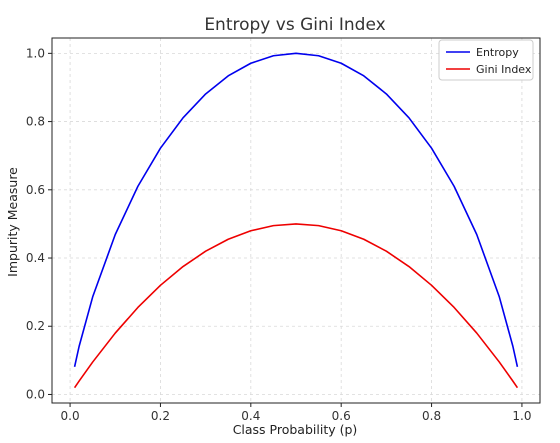  Describe the element at coordinates (250, 416) in the screenshot. I see `x-tick-label-2: 0.4` at that location.